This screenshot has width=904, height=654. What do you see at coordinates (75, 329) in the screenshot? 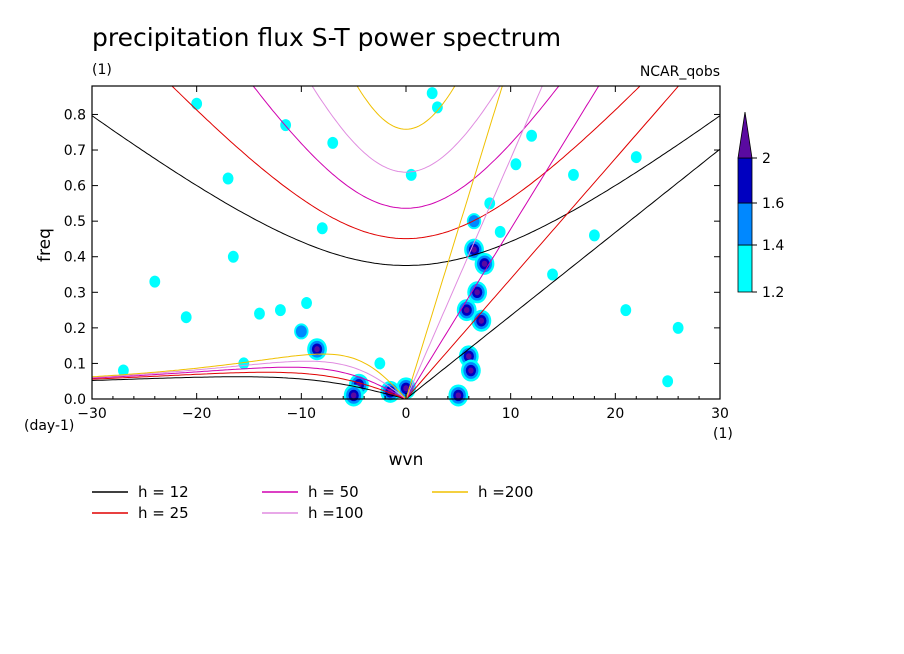
I see `y-tick-label: 0.2` at bounding box center [75, 329].